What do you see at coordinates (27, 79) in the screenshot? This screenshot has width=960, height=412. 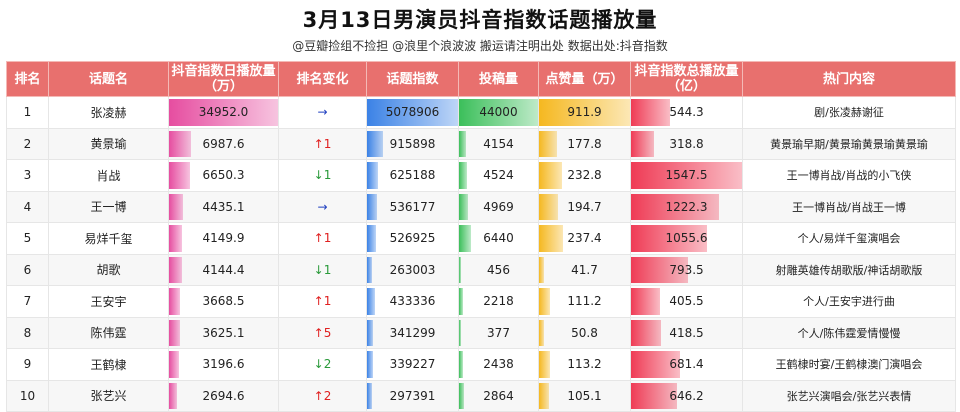 I see `header-rank: 排名` at bounding box center [27, 79].